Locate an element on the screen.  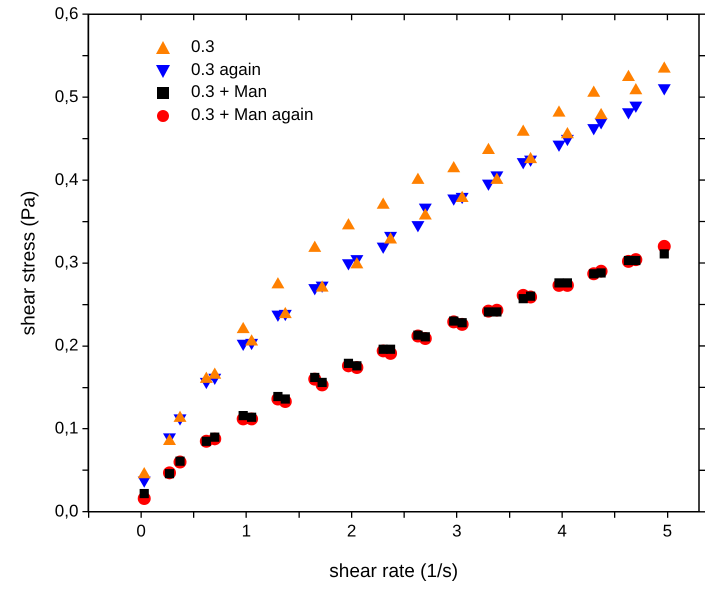
x-tick-label: 2 is located at coordinates (351, 531).